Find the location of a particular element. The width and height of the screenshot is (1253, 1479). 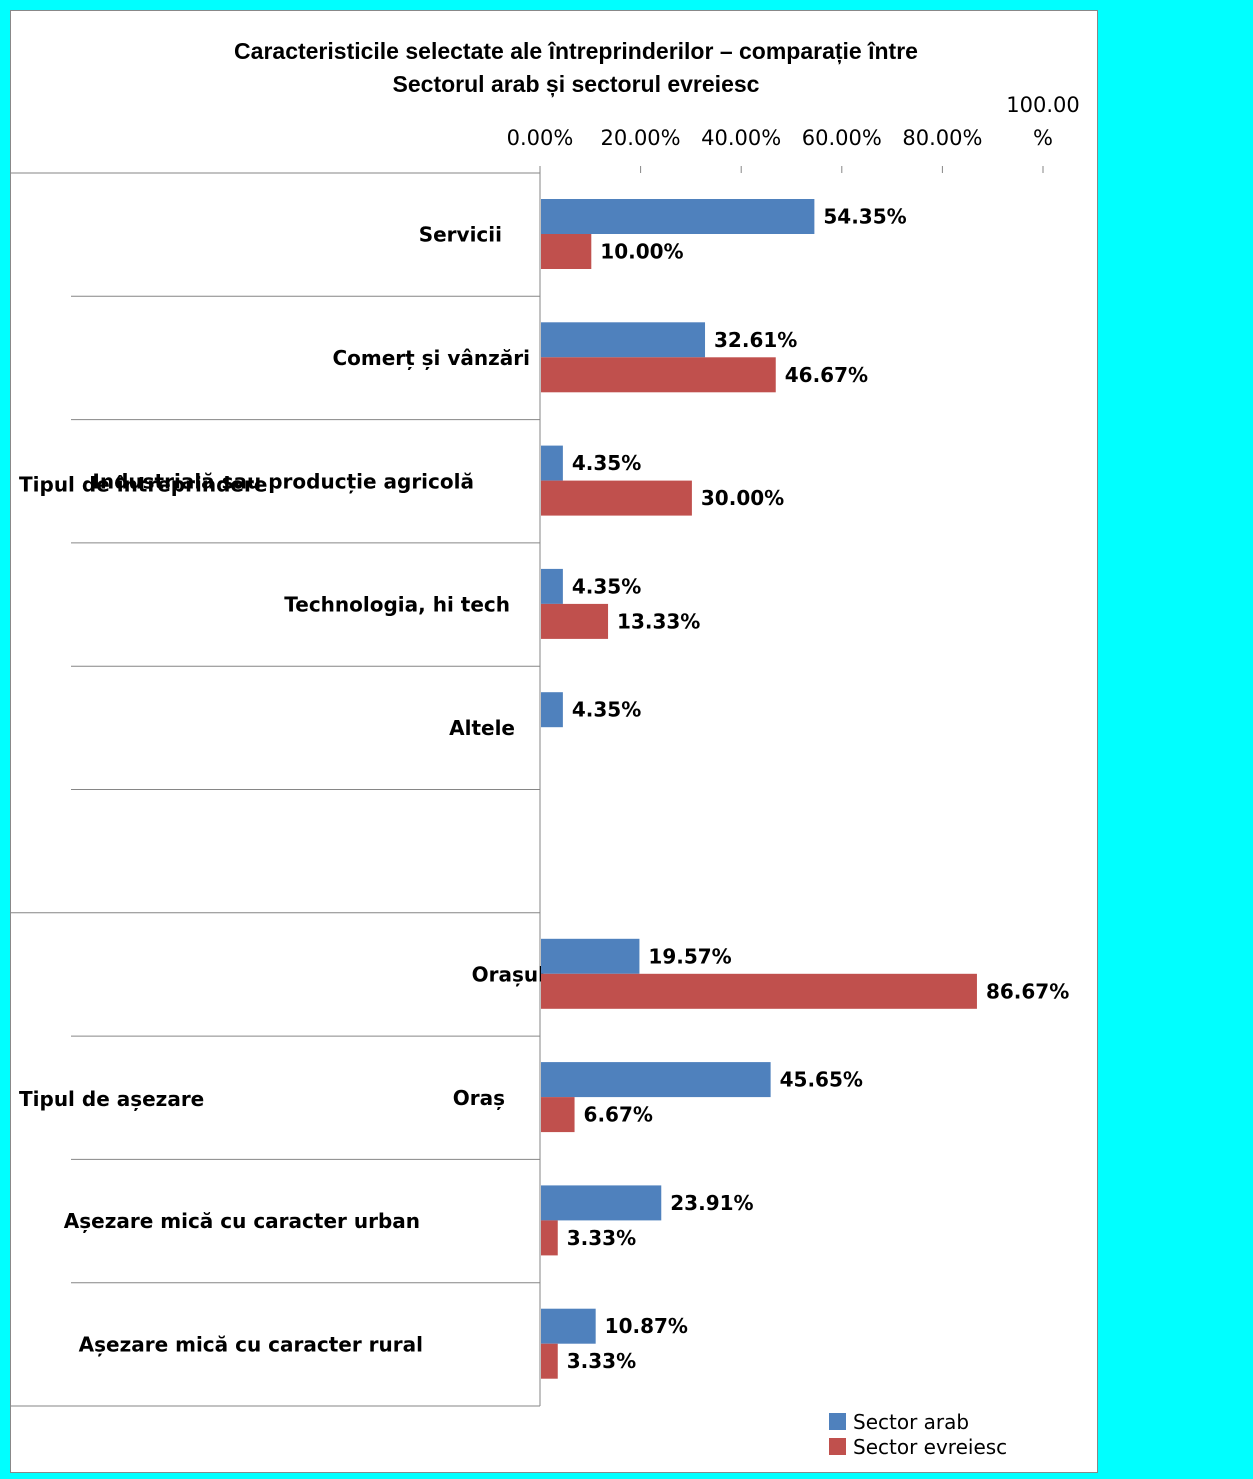

x-tick-label: 100.00 is located at coordinates (1042, 105).